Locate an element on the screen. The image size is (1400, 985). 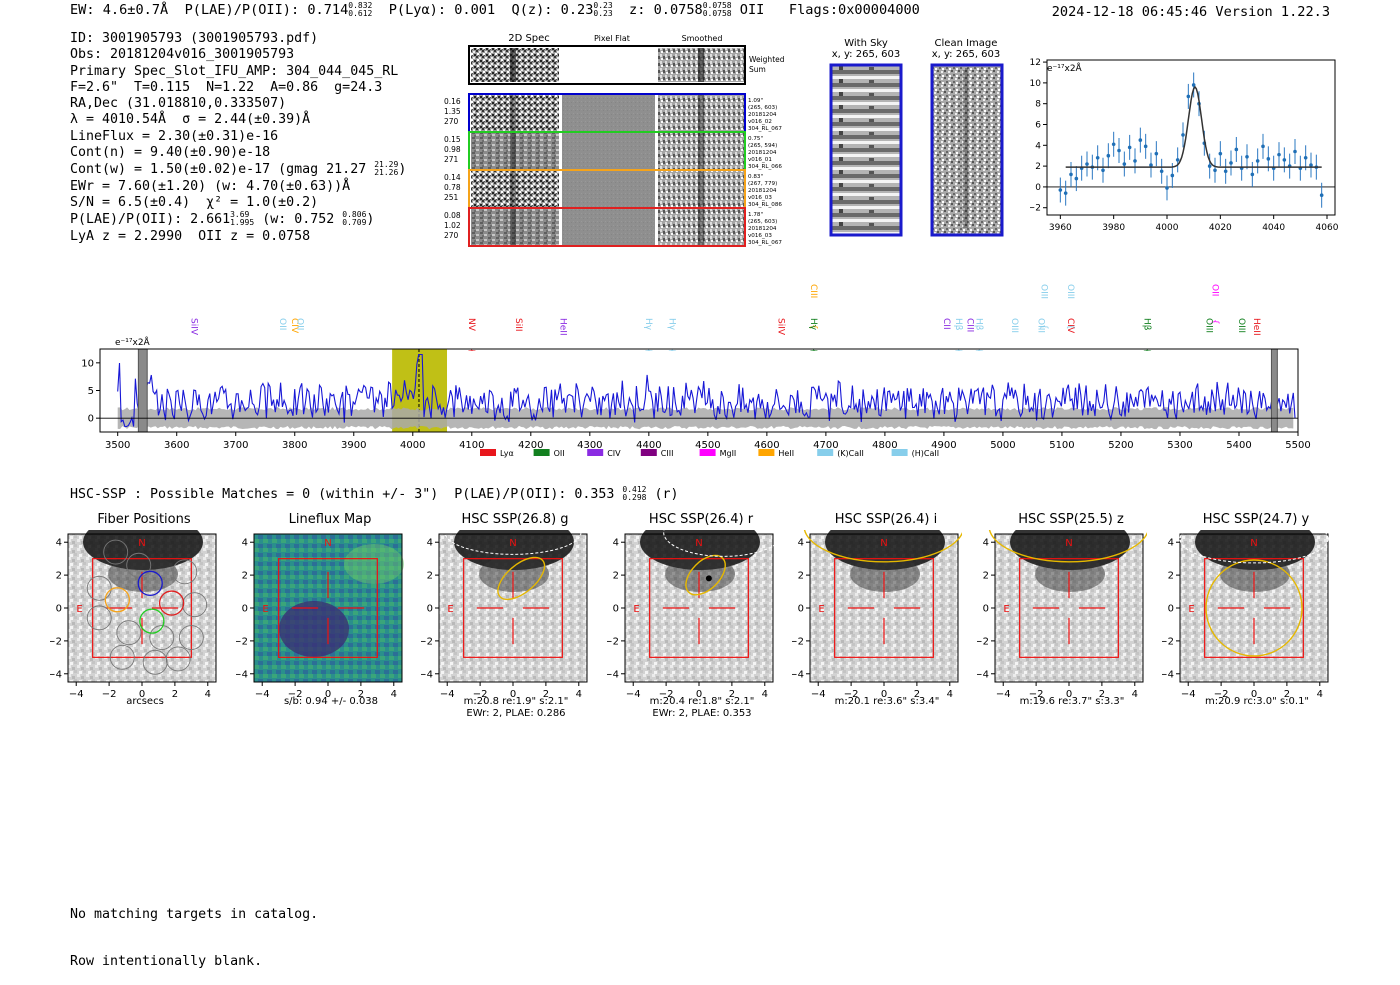
legend-label: HeII is located at coordinates (786, 453).